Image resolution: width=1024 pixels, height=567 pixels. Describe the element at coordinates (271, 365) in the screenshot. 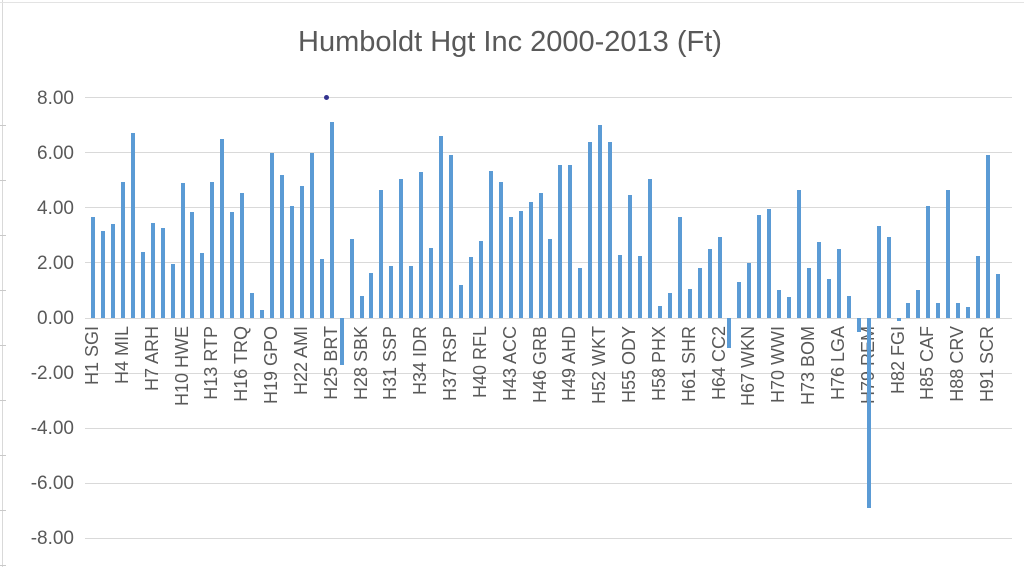

I see `x-axis-tick-label: H19 GPO` at that location.